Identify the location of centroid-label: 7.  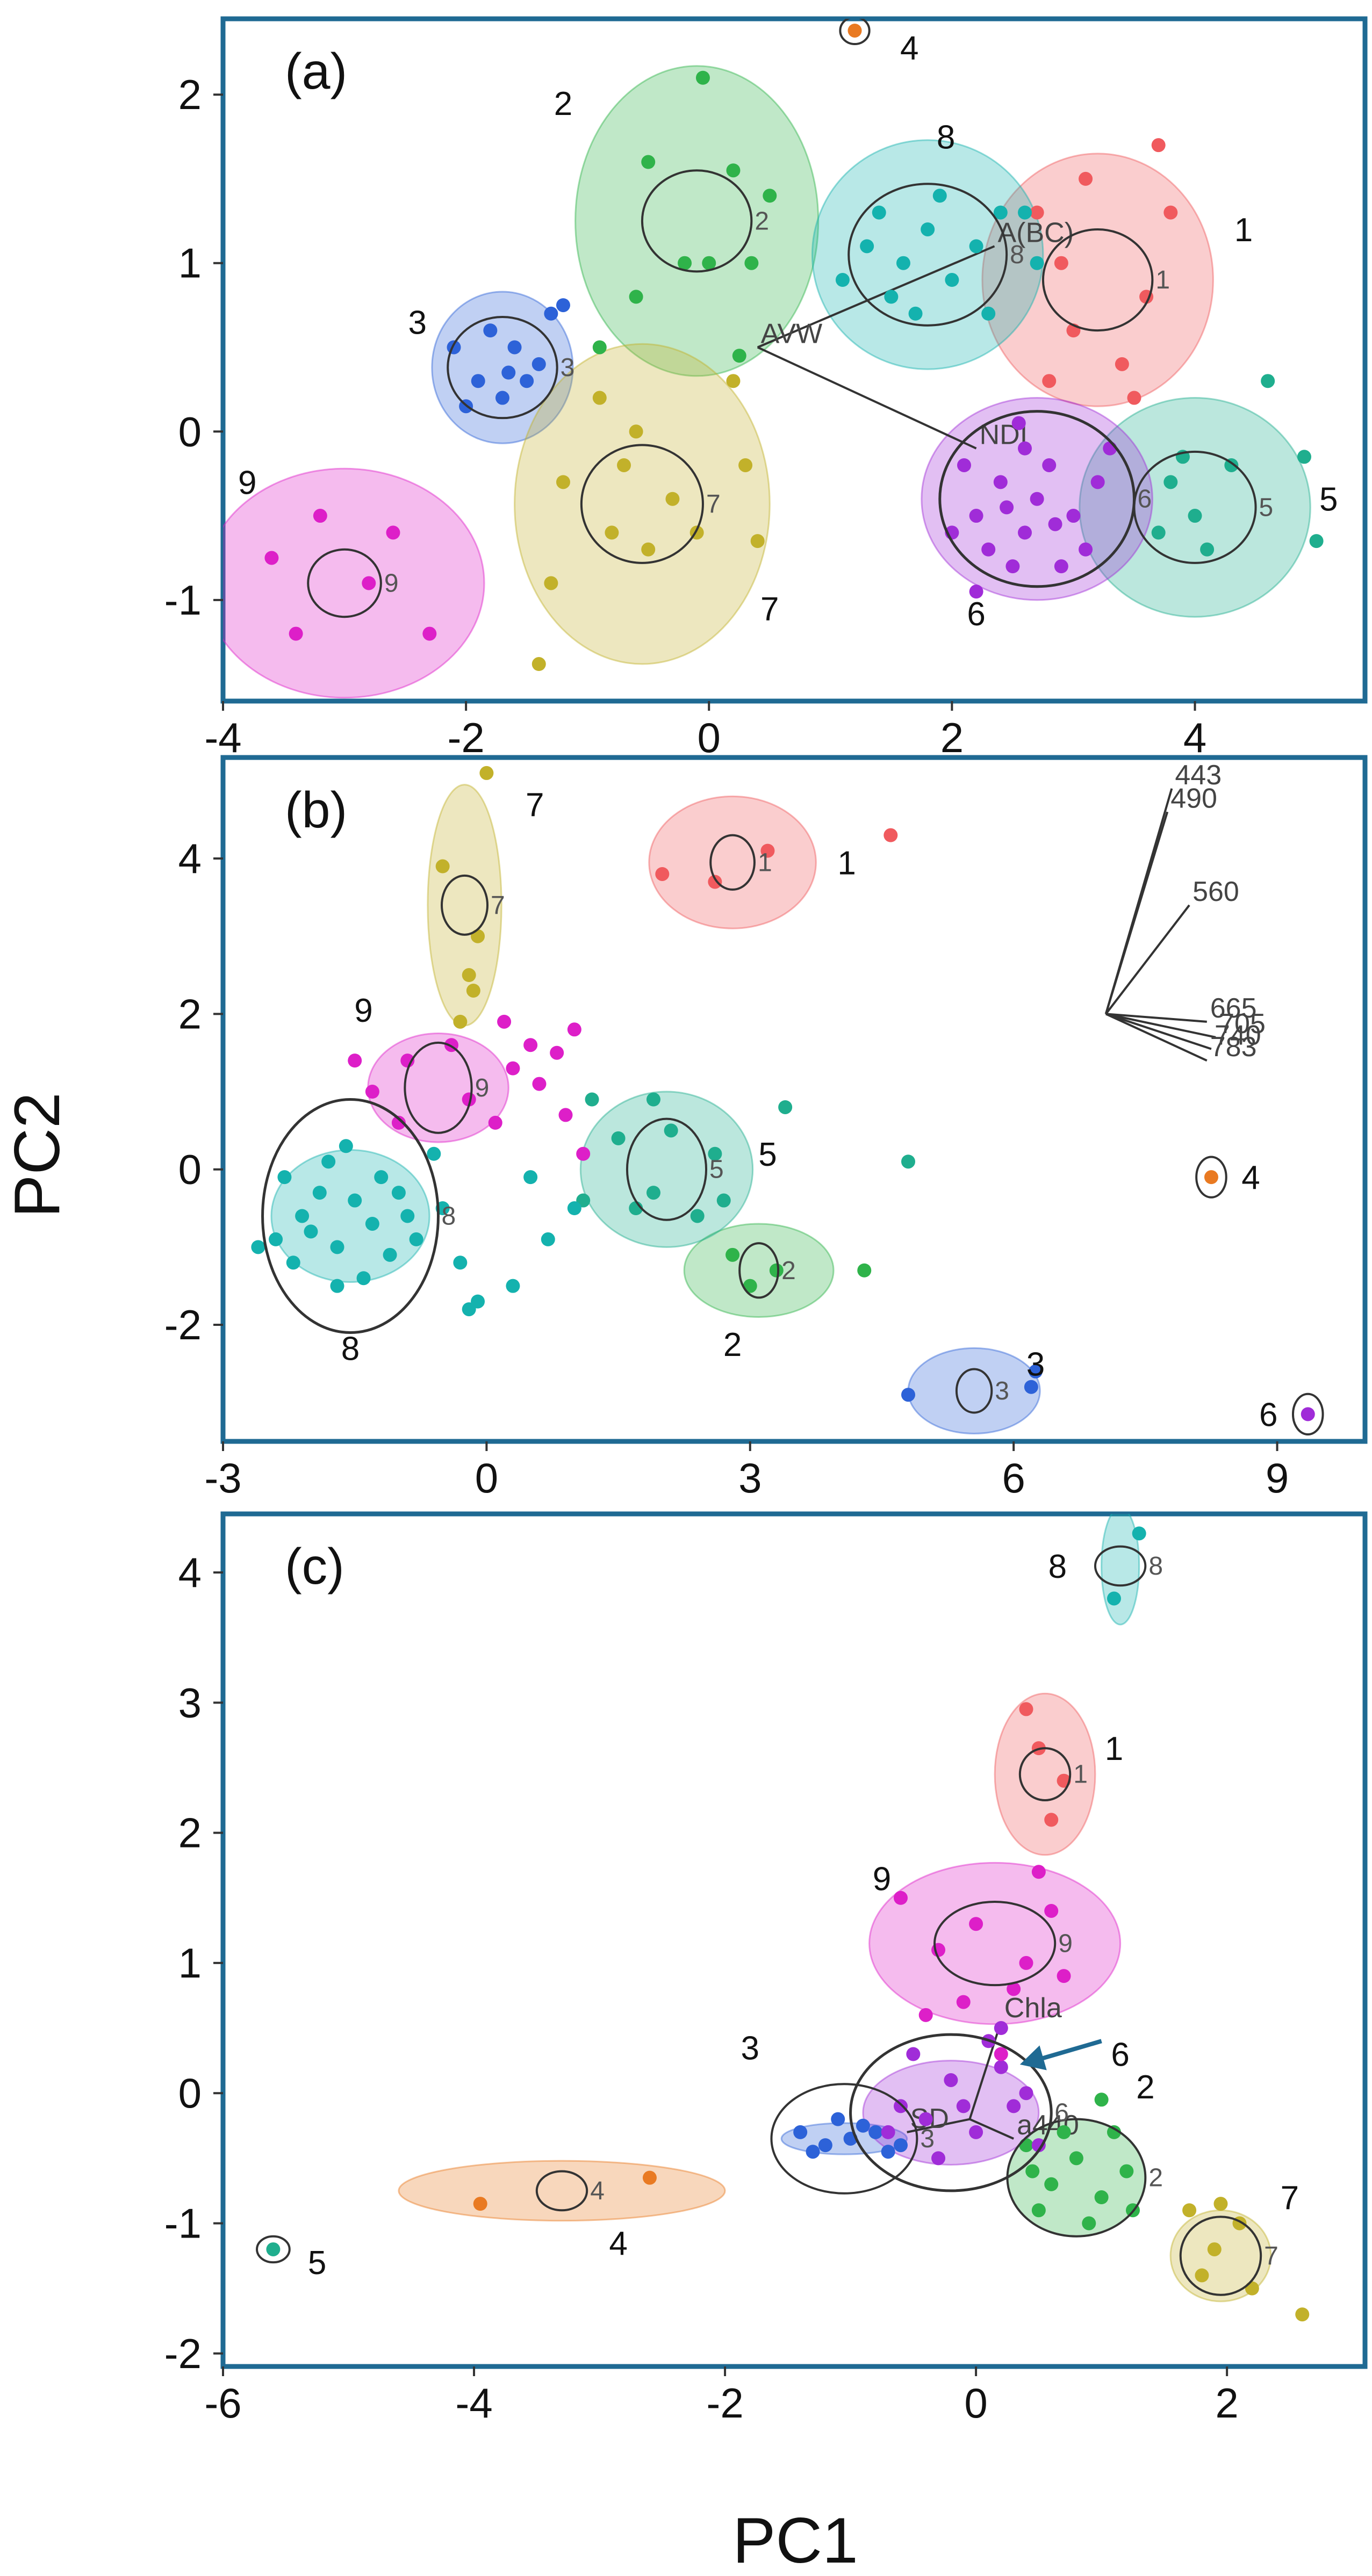
(498, 906).